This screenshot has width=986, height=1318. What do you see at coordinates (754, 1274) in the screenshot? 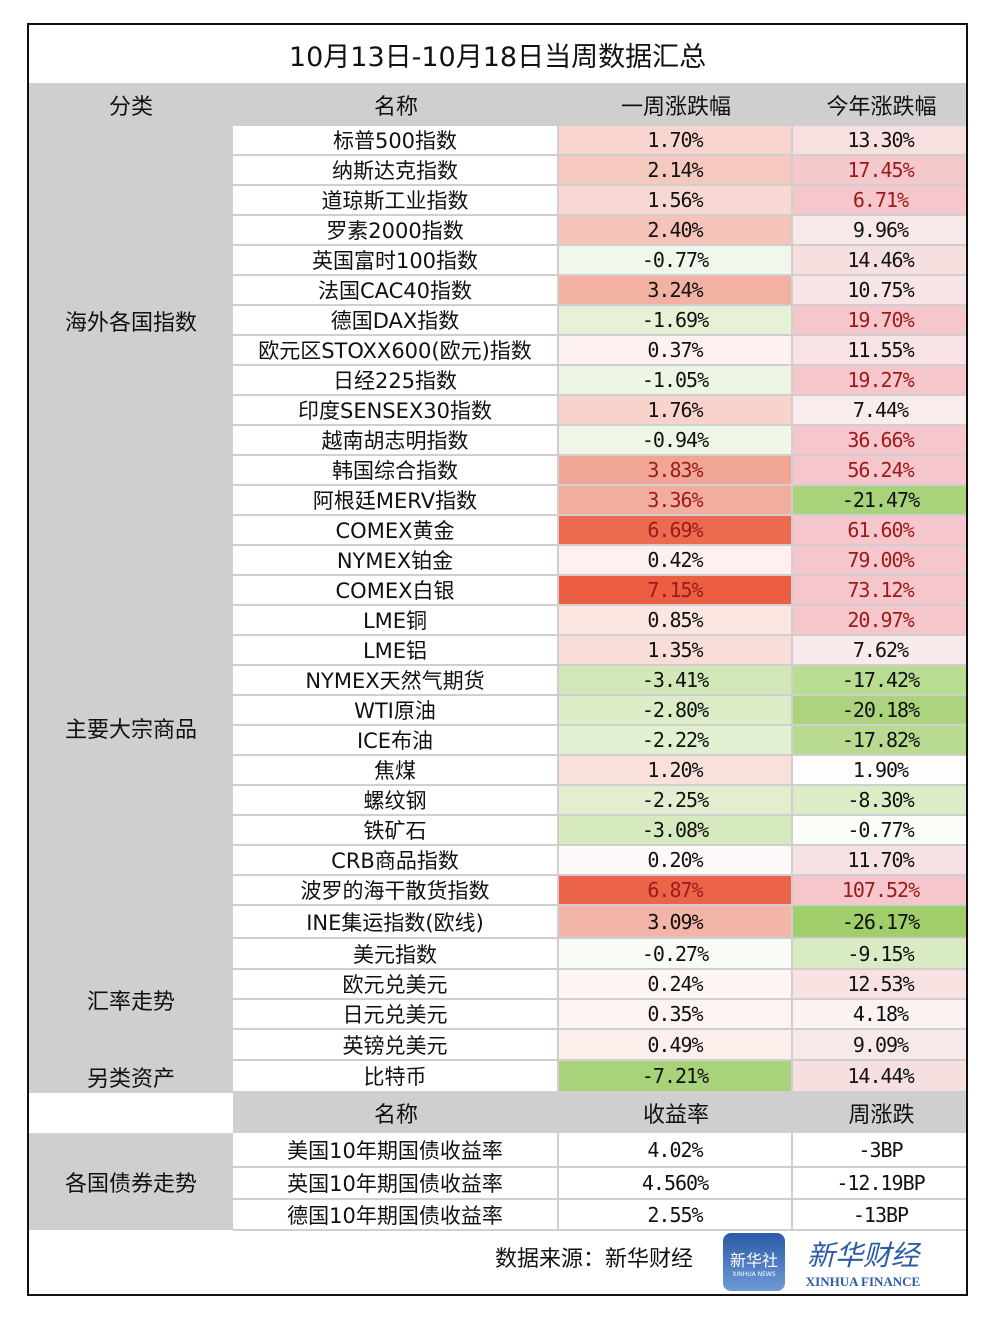
I see `logo-subtext: XINHUA NEWS` at bounding box center [754, 1274].